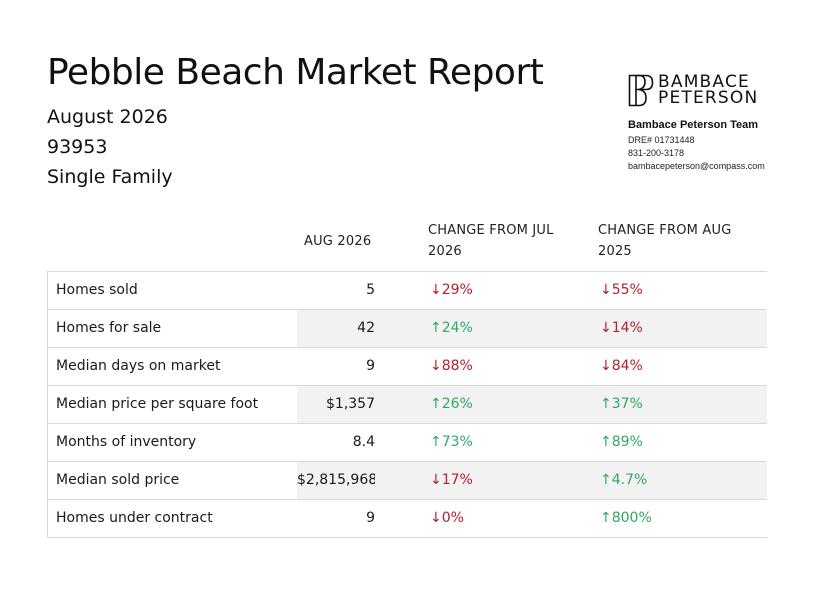  What do you see at coordinates (451, 290) in the screenshot?
I see `row-change-from-jul: ↓29%` at bounding box center [451, 290].